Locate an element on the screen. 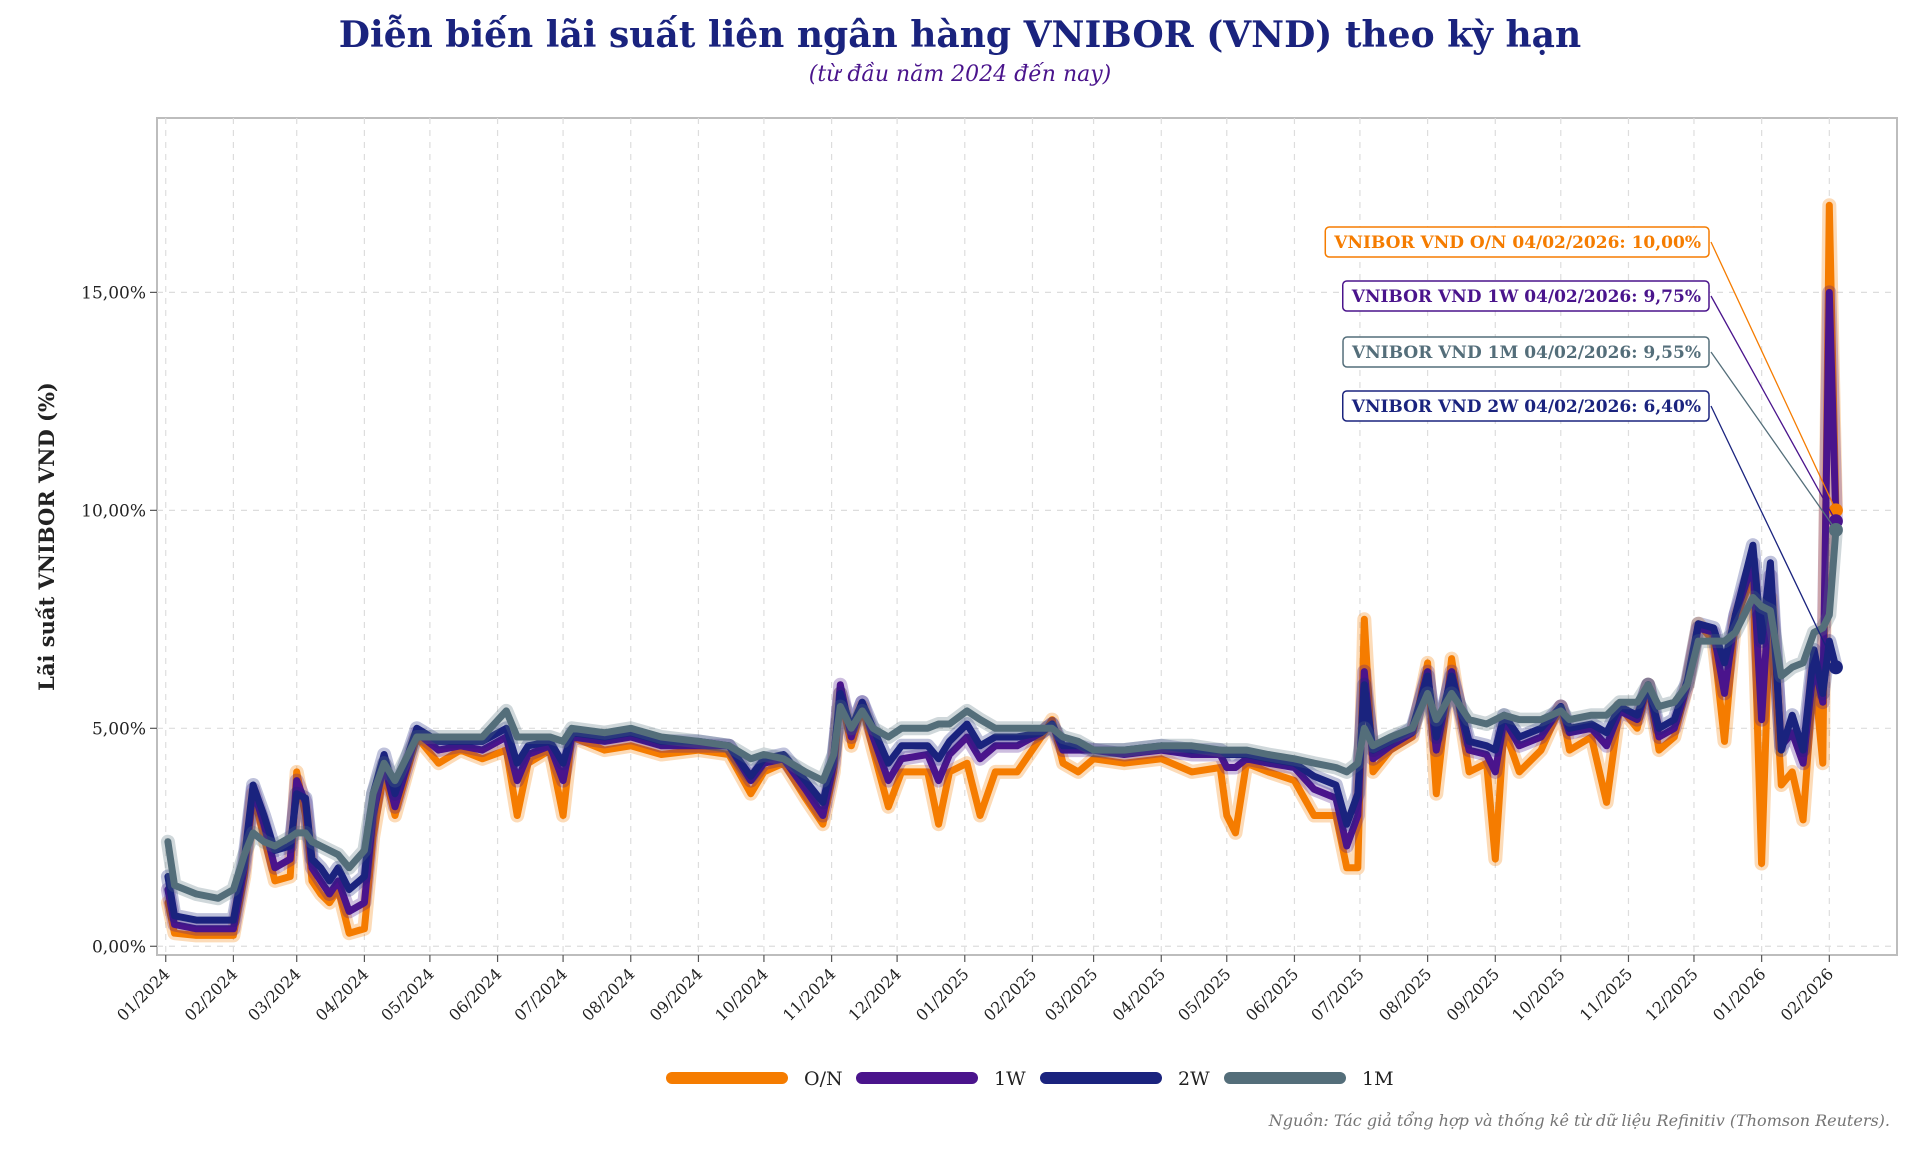 Image resolution: width=1920 pixels, height=1152 pixels. x-tick-label: 09/2024 is located at coordinates (676, 994).